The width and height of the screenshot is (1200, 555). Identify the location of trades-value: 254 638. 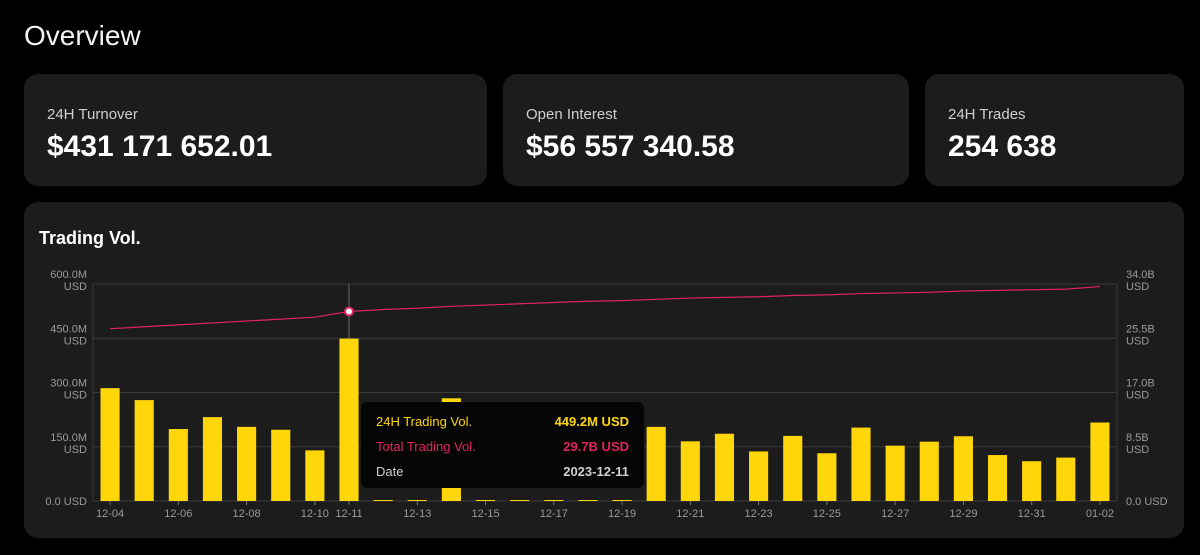
(1002, 146).